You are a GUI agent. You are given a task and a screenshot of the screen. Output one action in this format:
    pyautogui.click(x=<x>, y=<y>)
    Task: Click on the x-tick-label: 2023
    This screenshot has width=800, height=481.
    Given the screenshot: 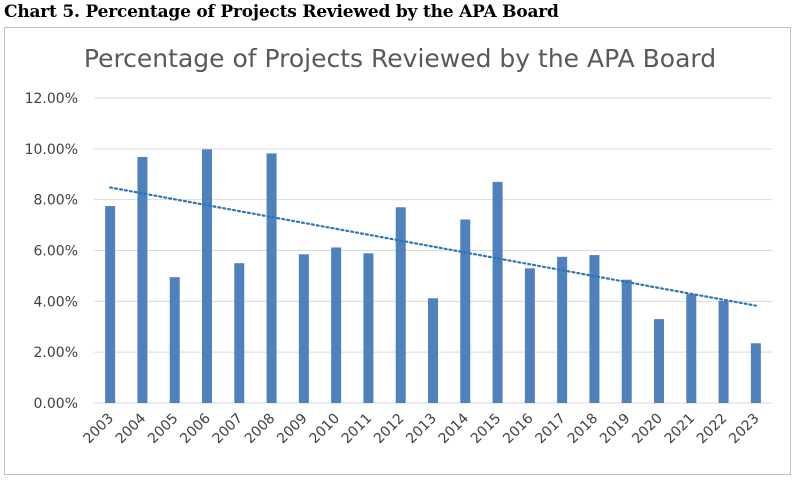 What is the action you would take?
    pyautogui.click(x=744, y=429)
    